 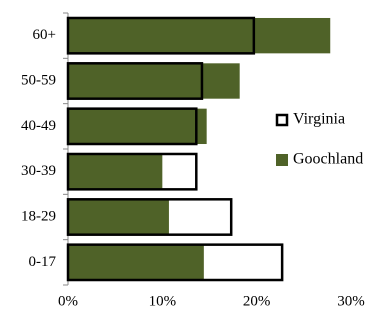 I want to click on legend-label: Virginia, so click(x=319, y=119).